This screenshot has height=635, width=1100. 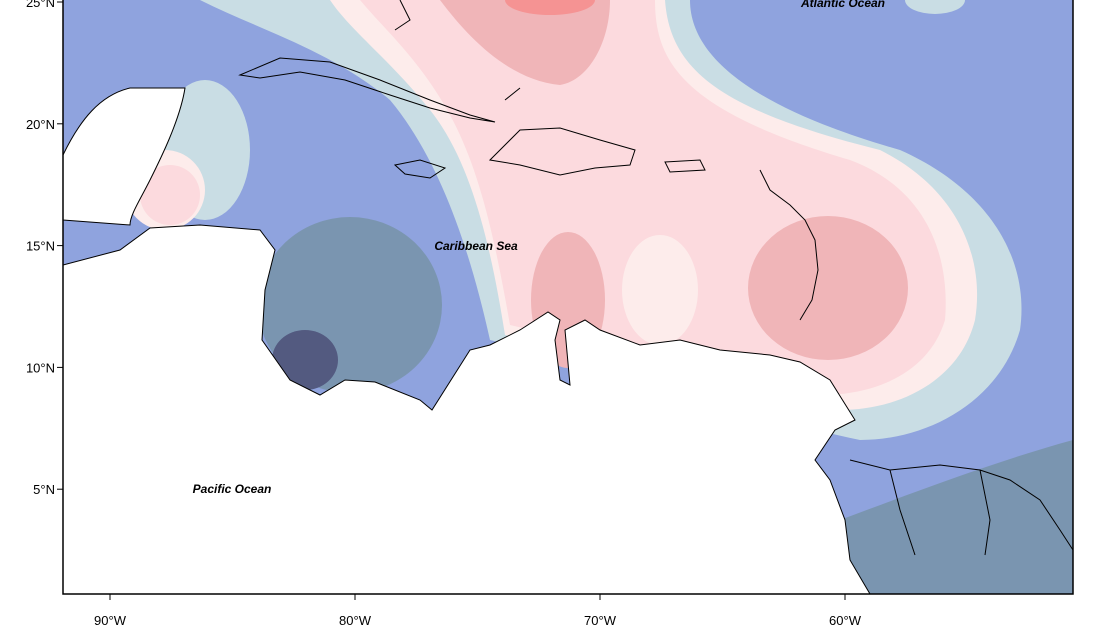 I want to click on coast-jamaica, so click(x=420, y=169).